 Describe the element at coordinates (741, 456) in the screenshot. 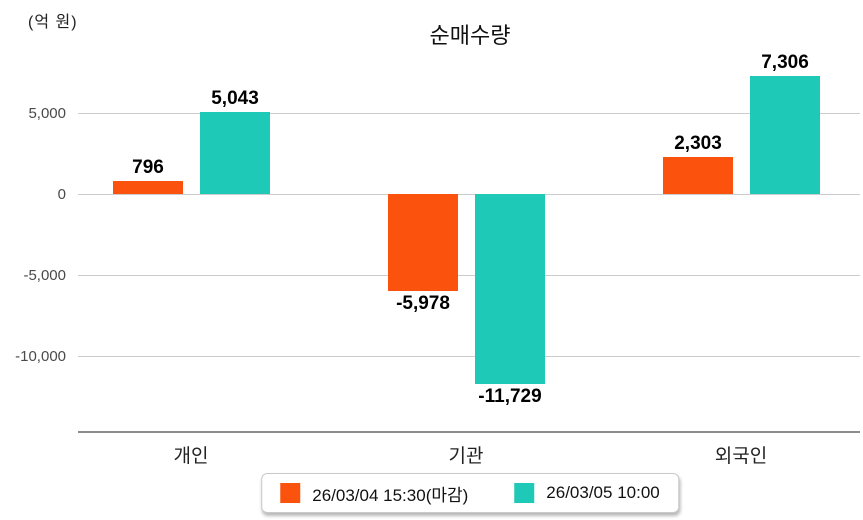

I see `category-label: 외국인` at that location.